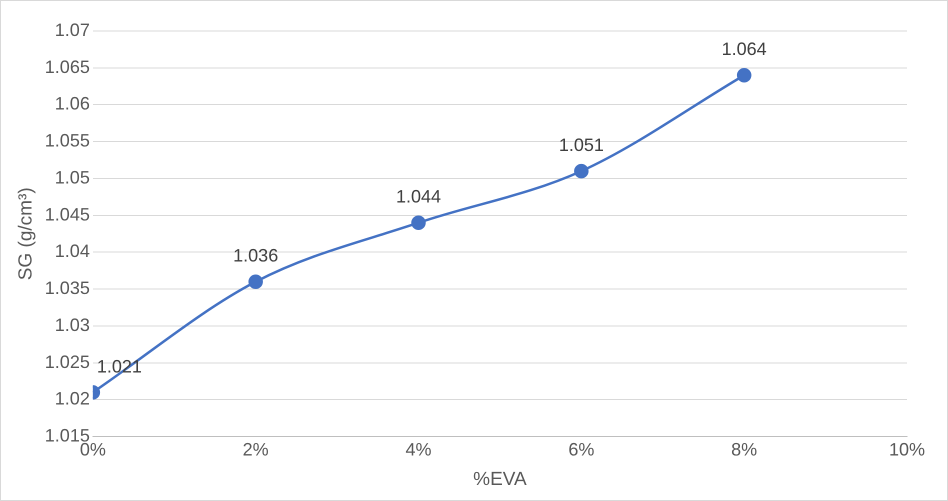  I want to click on x-tick-label: 2%, so click(255, 449).